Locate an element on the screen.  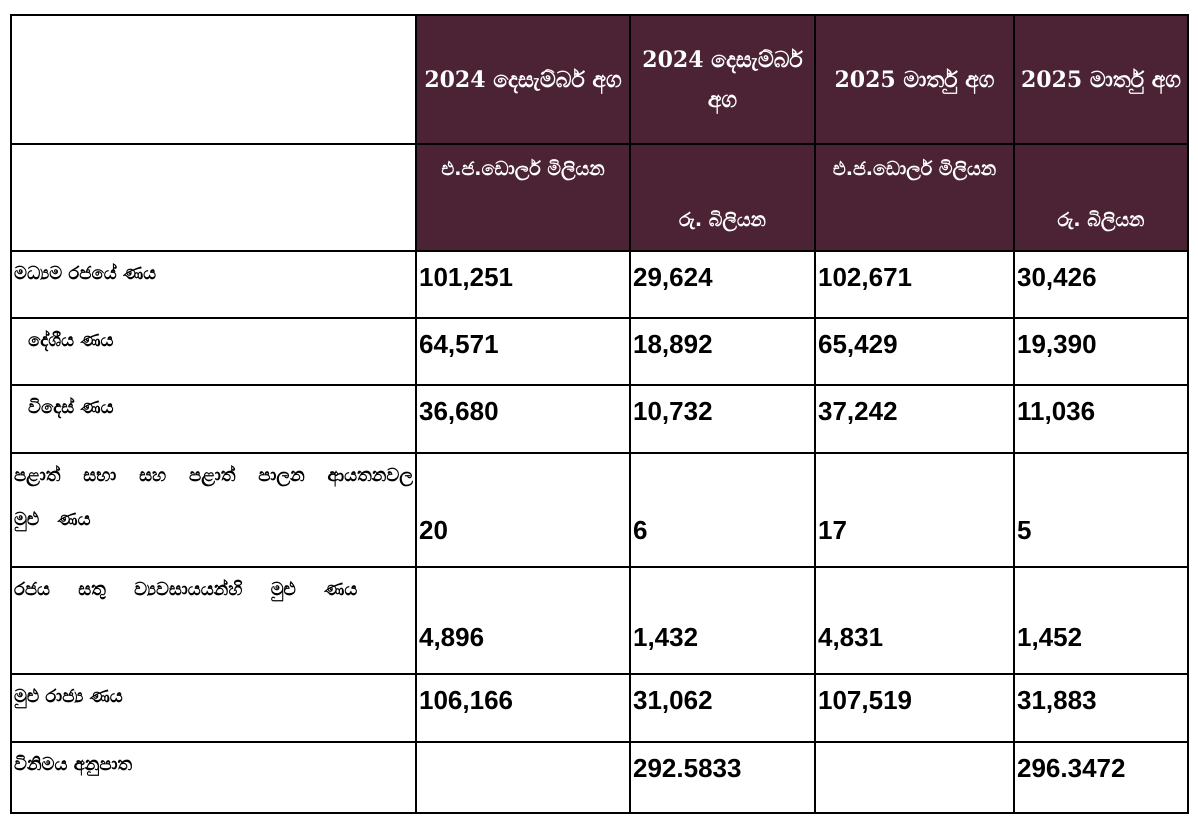
row-label: මධ්‍යම රජයේ ණය is located at coordinates (213, 284).